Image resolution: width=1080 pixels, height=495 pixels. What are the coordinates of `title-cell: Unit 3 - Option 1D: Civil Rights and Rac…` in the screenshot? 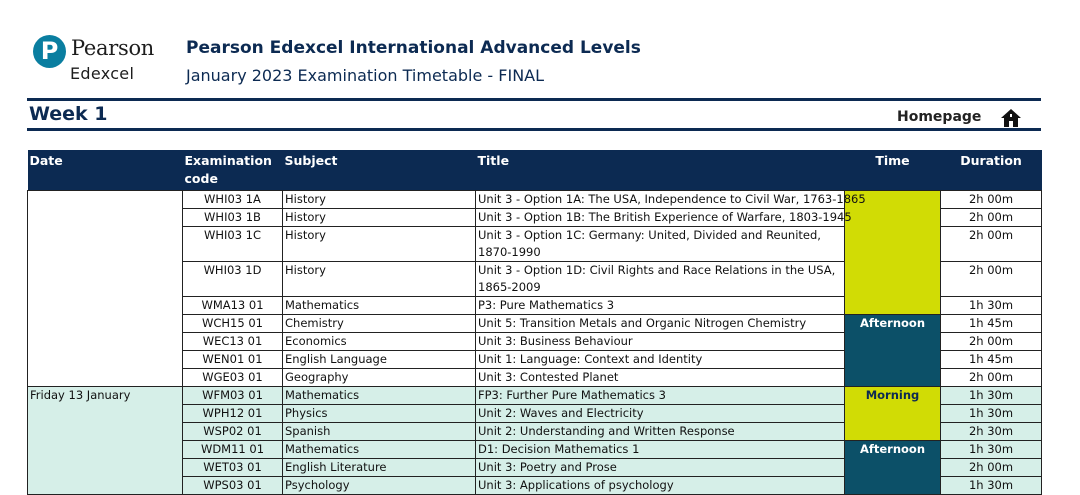 It's located at (660, 279).